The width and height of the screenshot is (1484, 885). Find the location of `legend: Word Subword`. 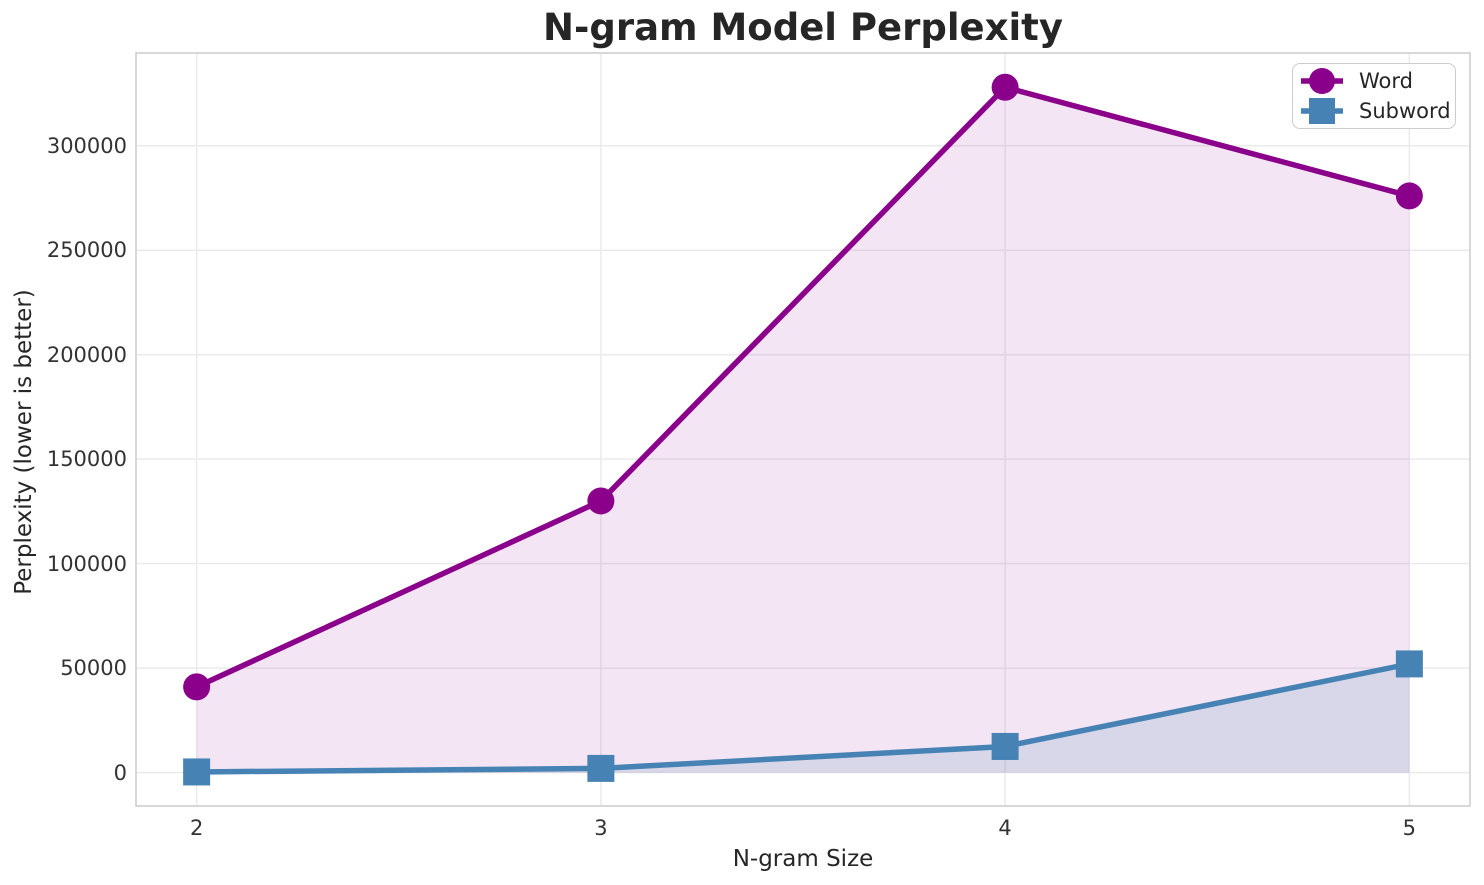

legend: Word Subword is located at coordinates (1374, 96).